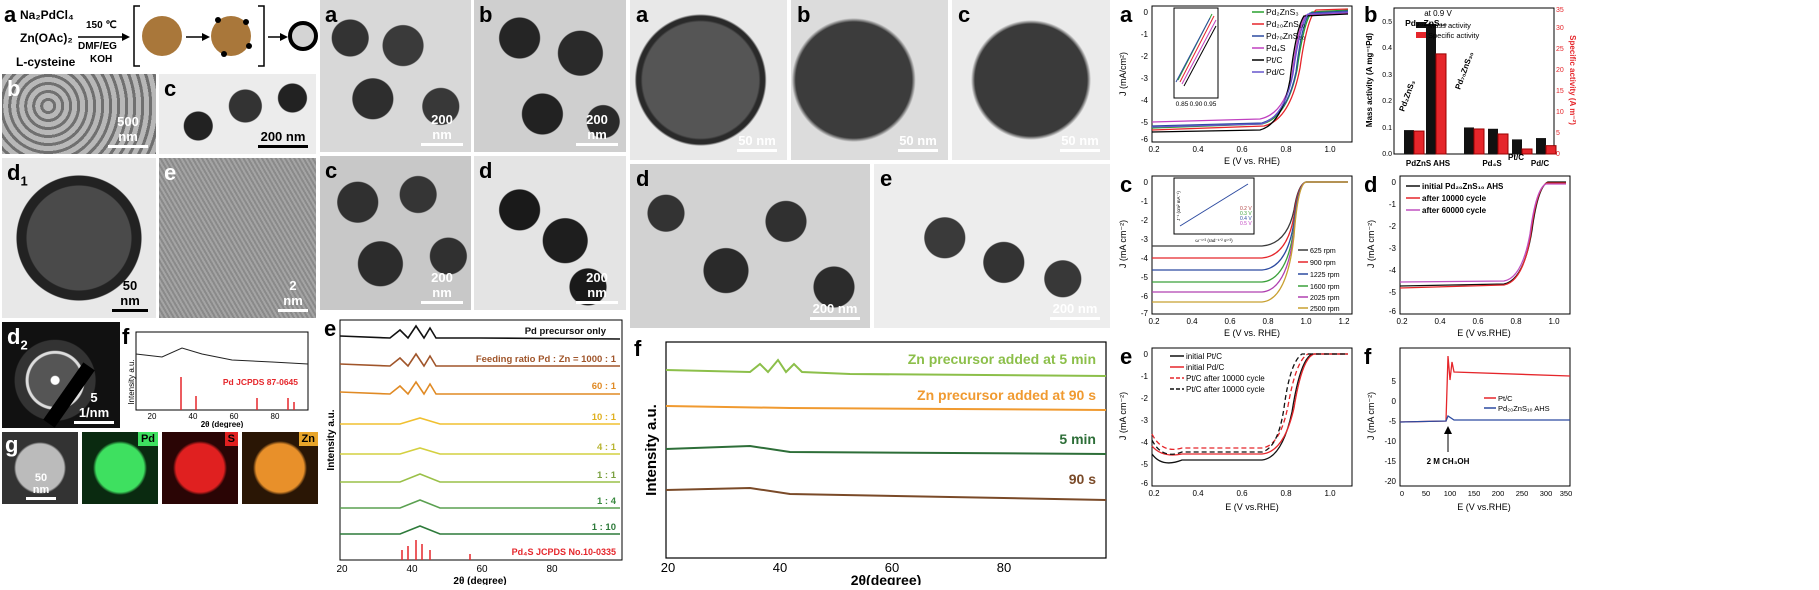 This screenshot has height=590, width=1819. Describe the element at coordinates (1276, 48) in the screenshot. I see `legend-label: Pd₄S` at that location.